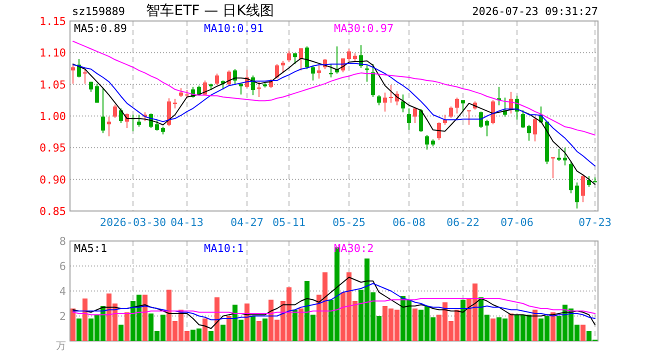 The width and height of the screenshot is (660, 360). Describe the element at coordinates (62, 291) in the screenshot. I see `y-tick-label: 4` at that location.